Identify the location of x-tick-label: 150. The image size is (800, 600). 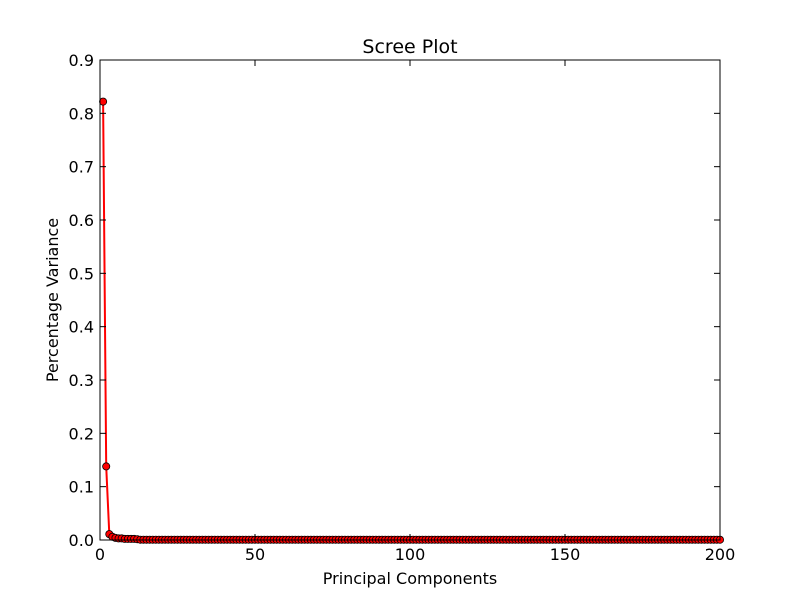
(565, 554).